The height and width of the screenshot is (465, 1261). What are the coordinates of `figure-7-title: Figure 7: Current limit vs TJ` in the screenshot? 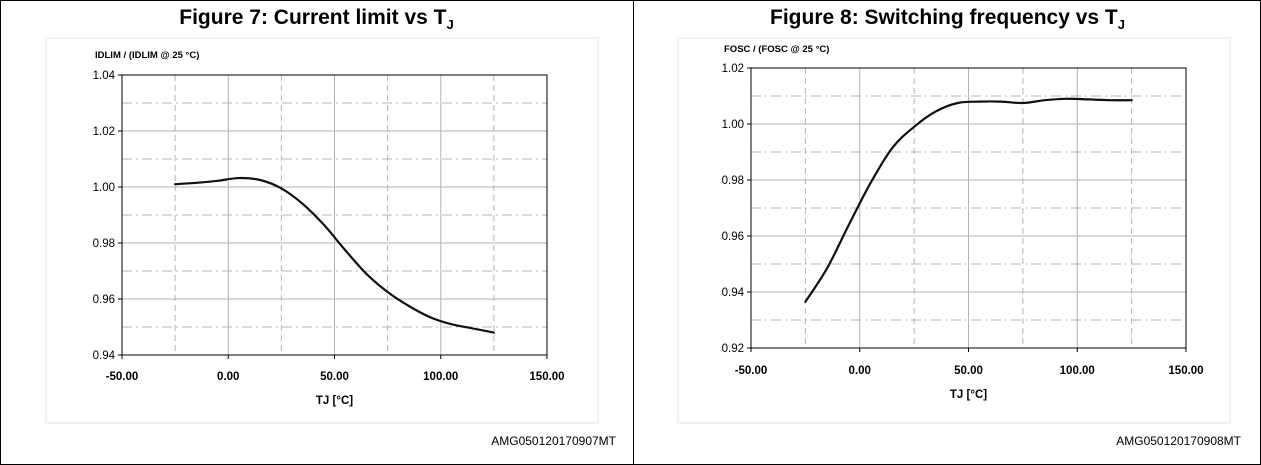 It's located at (316, 19).